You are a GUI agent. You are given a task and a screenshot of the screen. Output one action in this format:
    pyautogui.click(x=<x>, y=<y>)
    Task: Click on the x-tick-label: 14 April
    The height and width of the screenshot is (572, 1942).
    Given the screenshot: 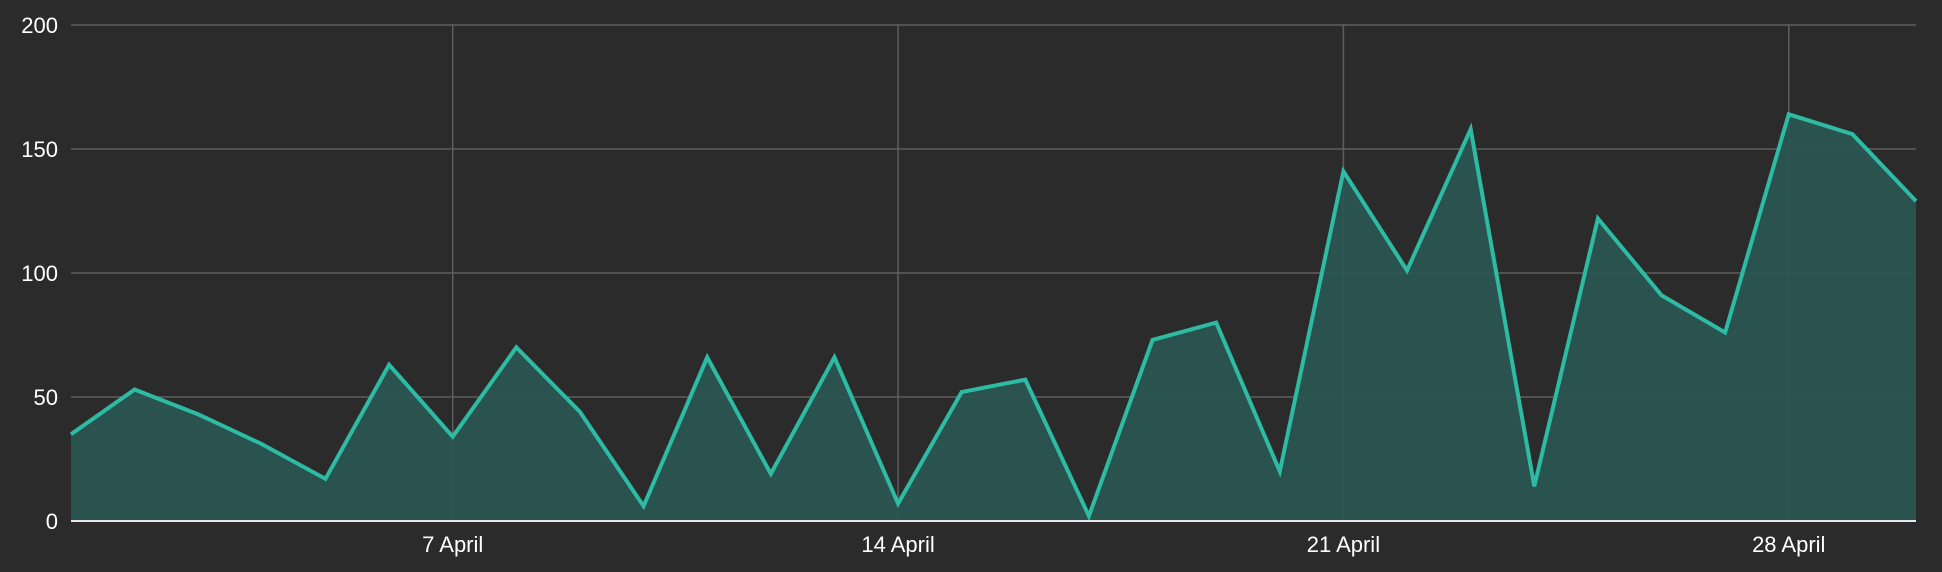 What is the action you would take?
    pyautogui.click(x=897, y=544)
    